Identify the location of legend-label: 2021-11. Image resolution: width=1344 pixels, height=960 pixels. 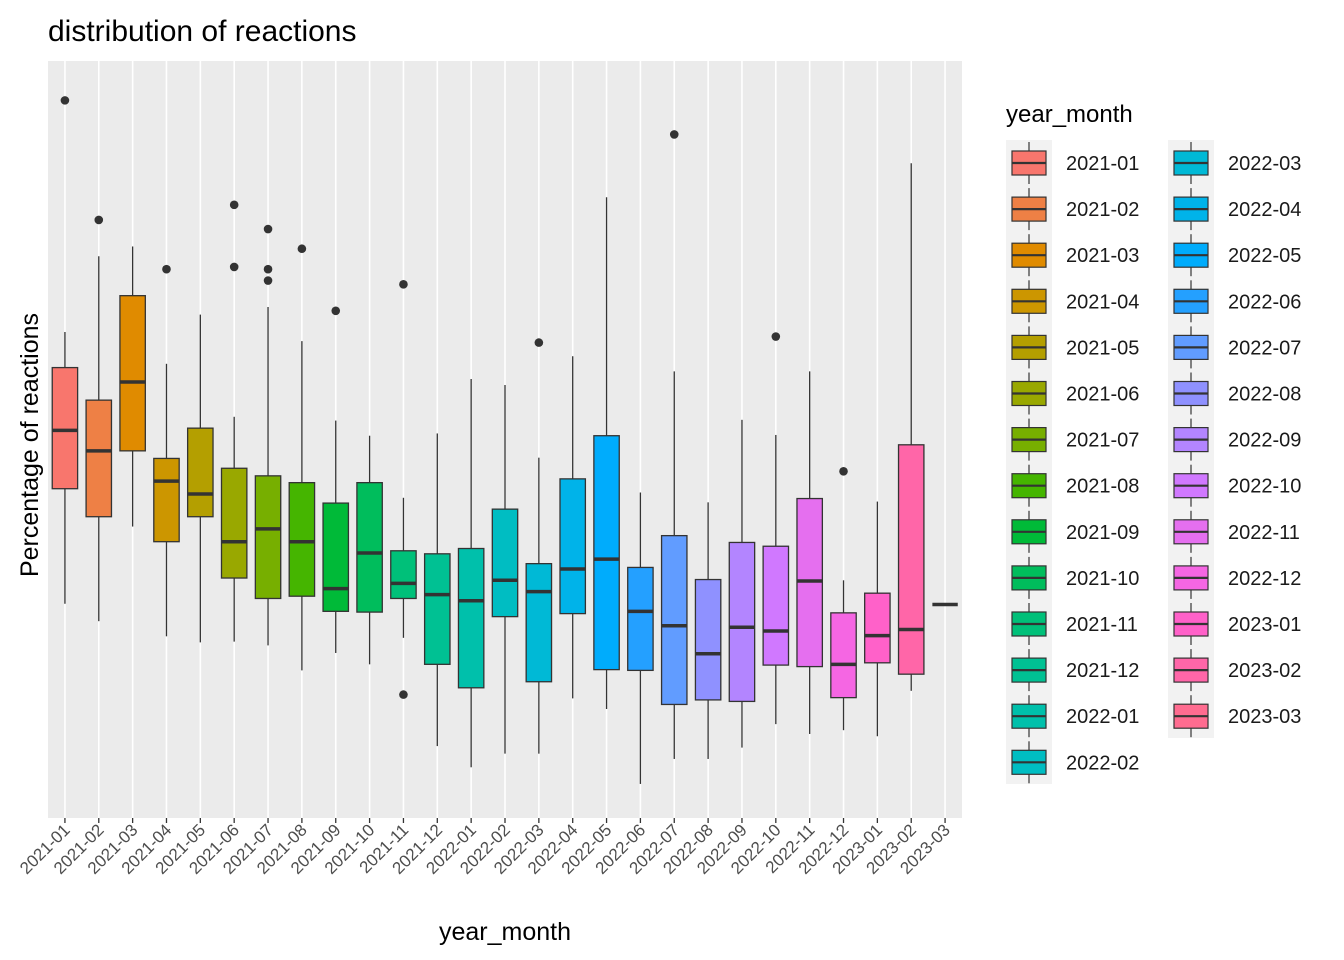
(1102, 625).